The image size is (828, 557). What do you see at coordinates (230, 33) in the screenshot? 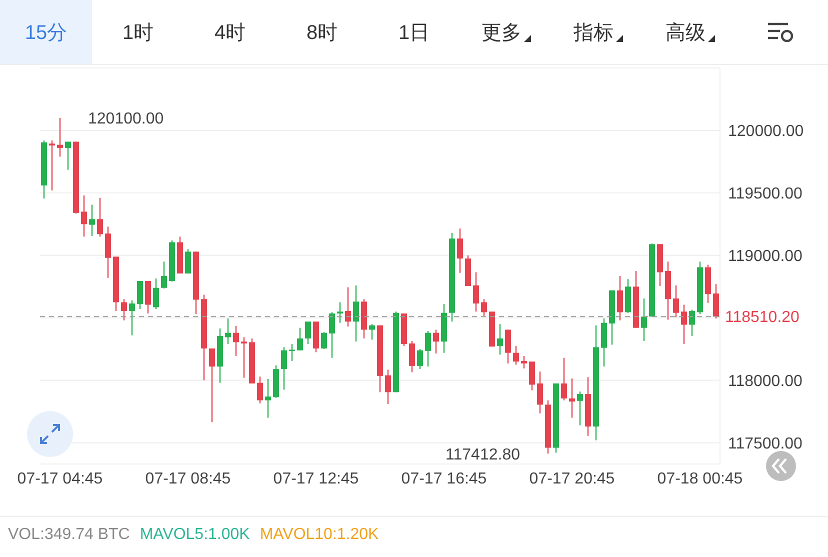
I see `text: 4时` at bounding box center [230, 33].